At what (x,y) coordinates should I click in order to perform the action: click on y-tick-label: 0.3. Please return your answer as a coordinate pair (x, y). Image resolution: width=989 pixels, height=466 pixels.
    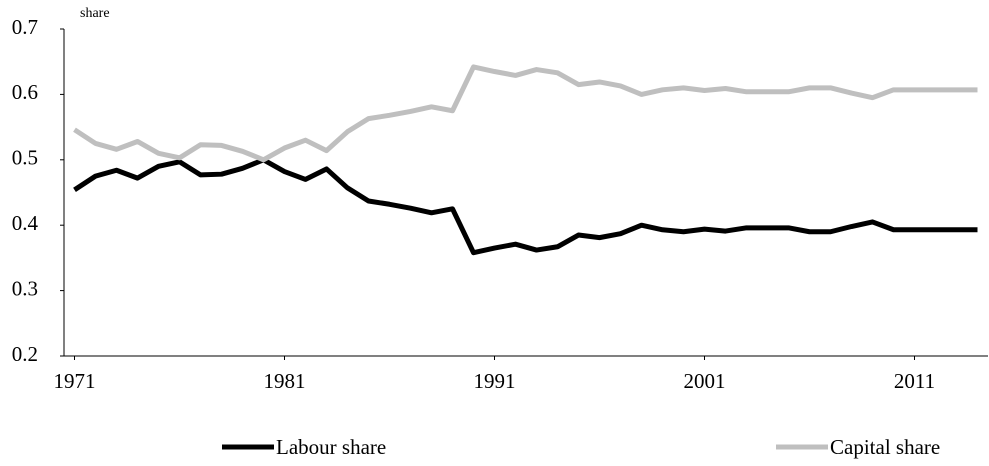
    Looking at the image, I should click on (25, 288).